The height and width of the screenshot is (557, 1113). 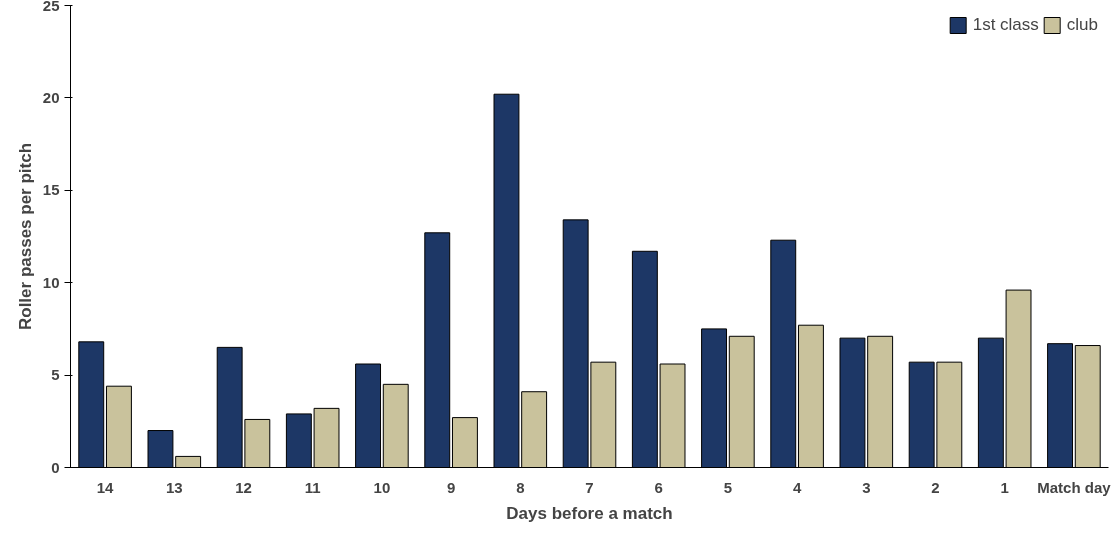 What do you see at coordinates (1074, 487) in the screenshot?
I see `x-tick-label: Match day` at bounding box center [1074, 487].